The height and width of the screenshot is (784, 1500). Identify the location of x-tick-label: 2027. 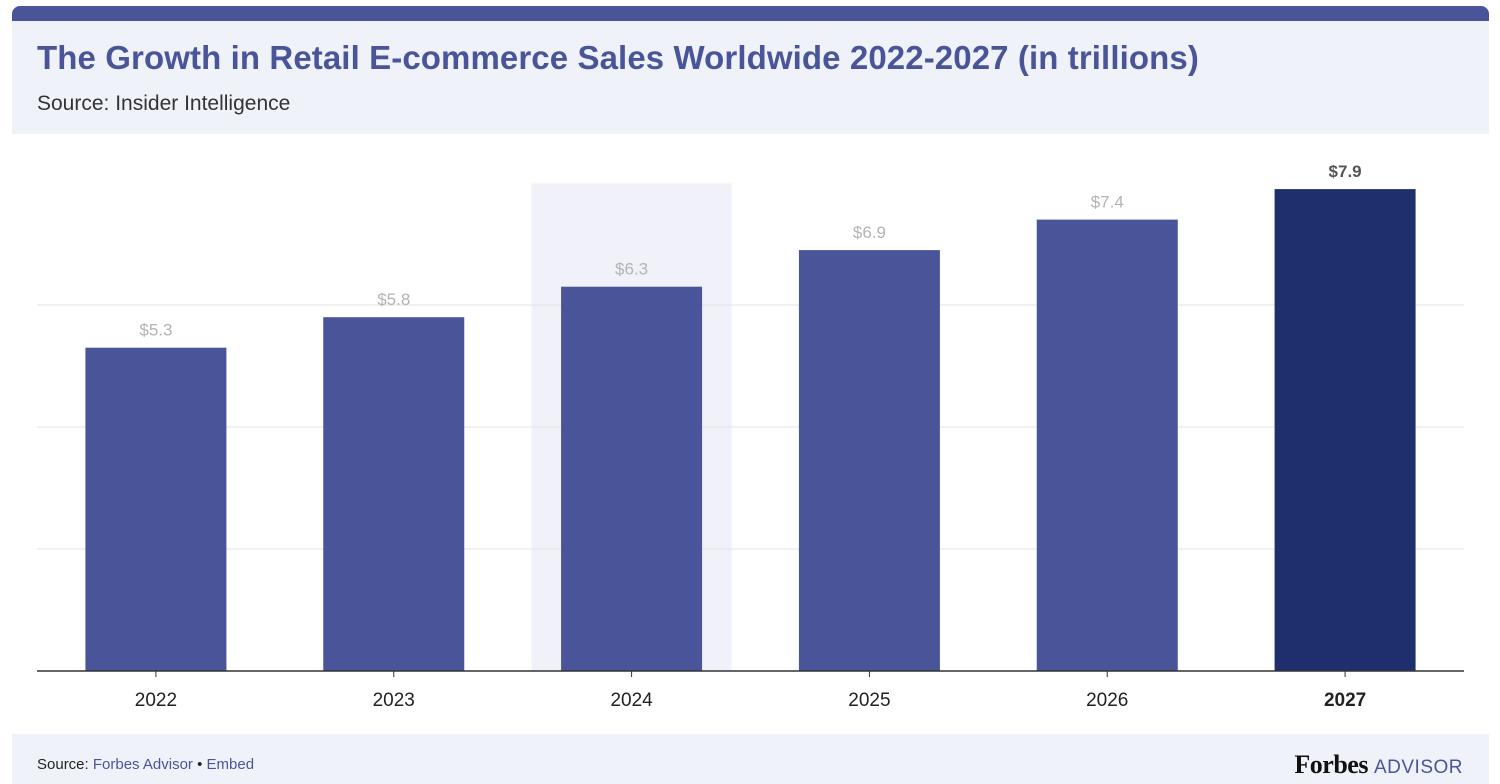
(1345, 700).